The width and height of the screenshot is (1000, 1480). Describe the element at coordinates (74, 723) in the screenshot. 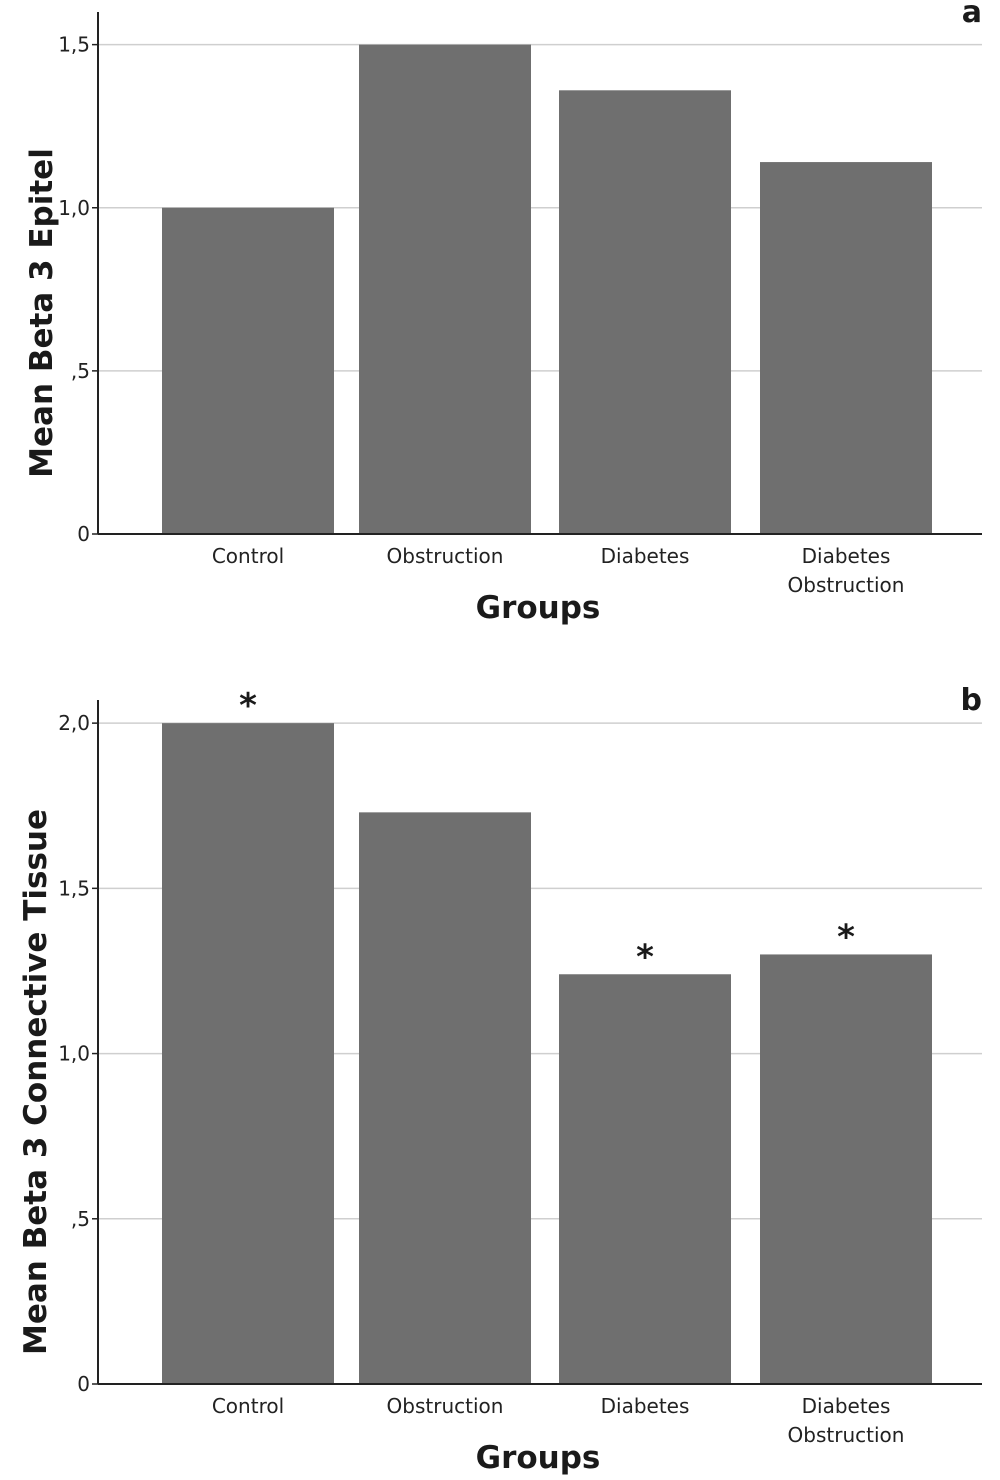

I see `y-tick-label: 2,0` at that location.